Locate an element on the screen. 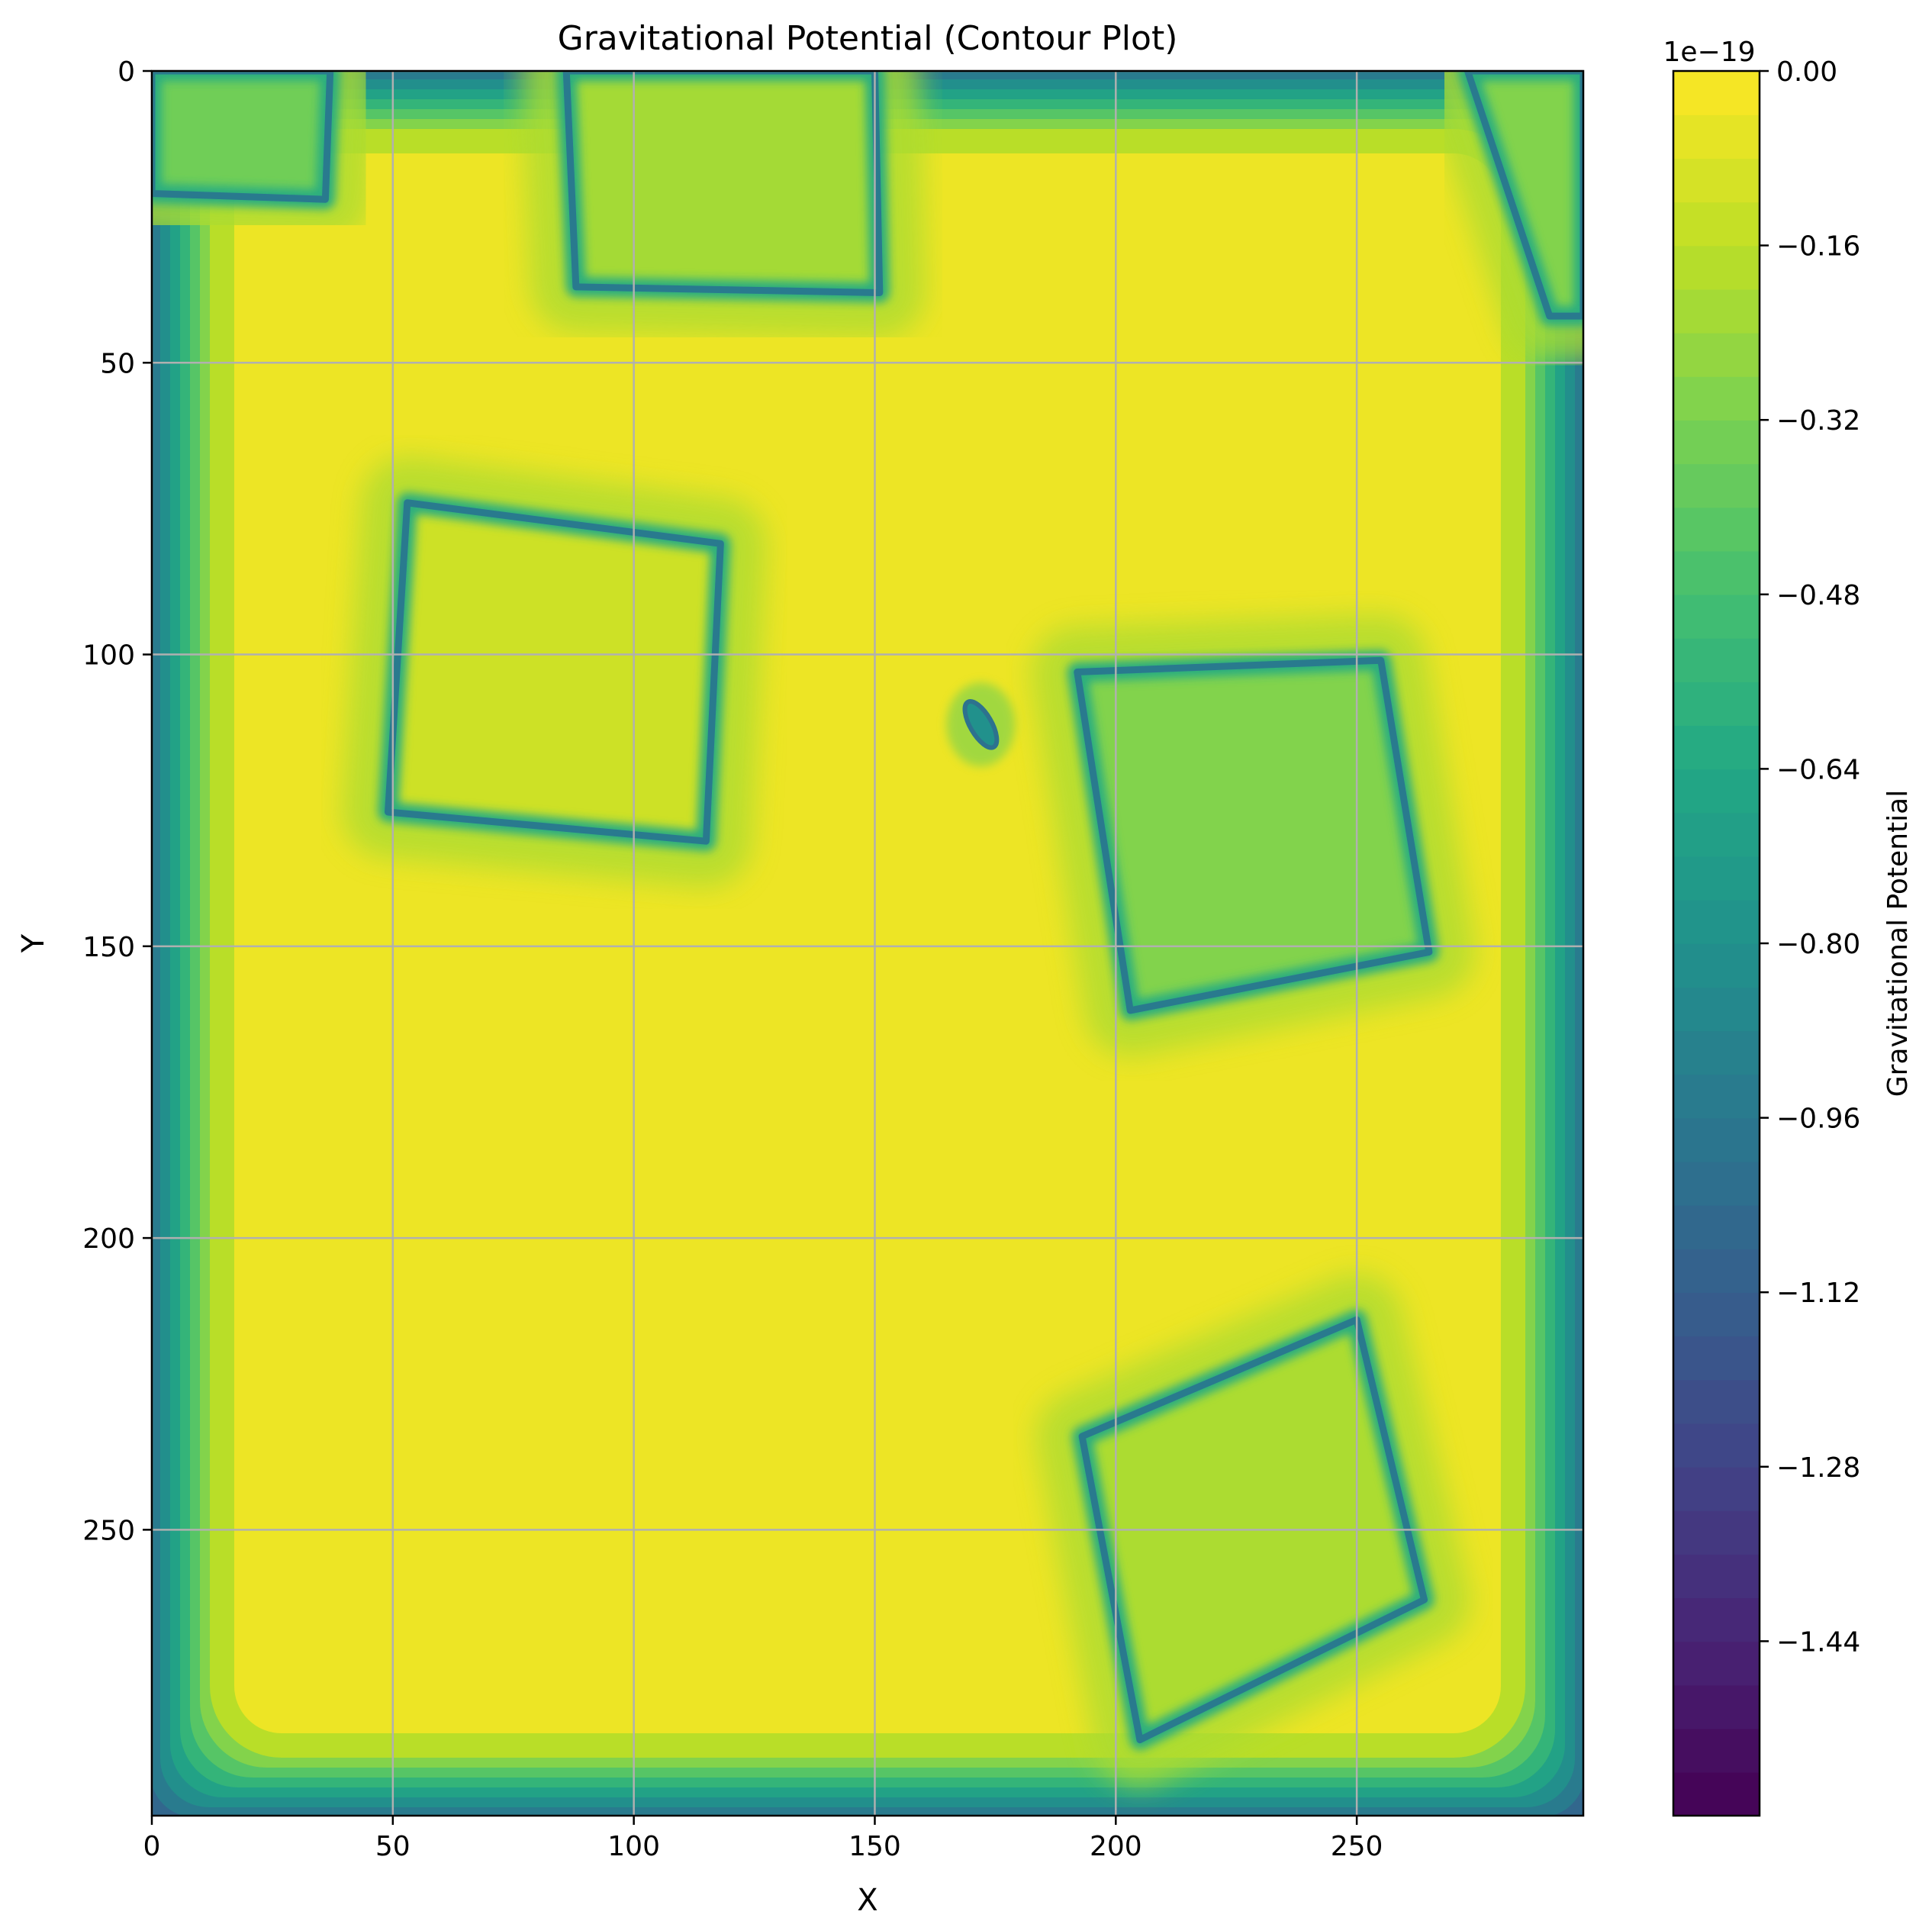  y-tick-label: 250 is located at coordinates (108, 1531).